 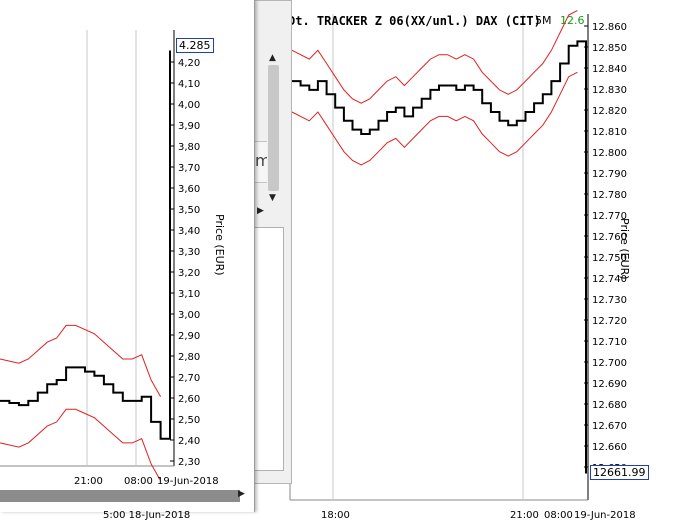 What do you see at coordinates (189, 210) in the screenshot?
I see `y-tick-label: 3,50` at bounding box center [189, 210].